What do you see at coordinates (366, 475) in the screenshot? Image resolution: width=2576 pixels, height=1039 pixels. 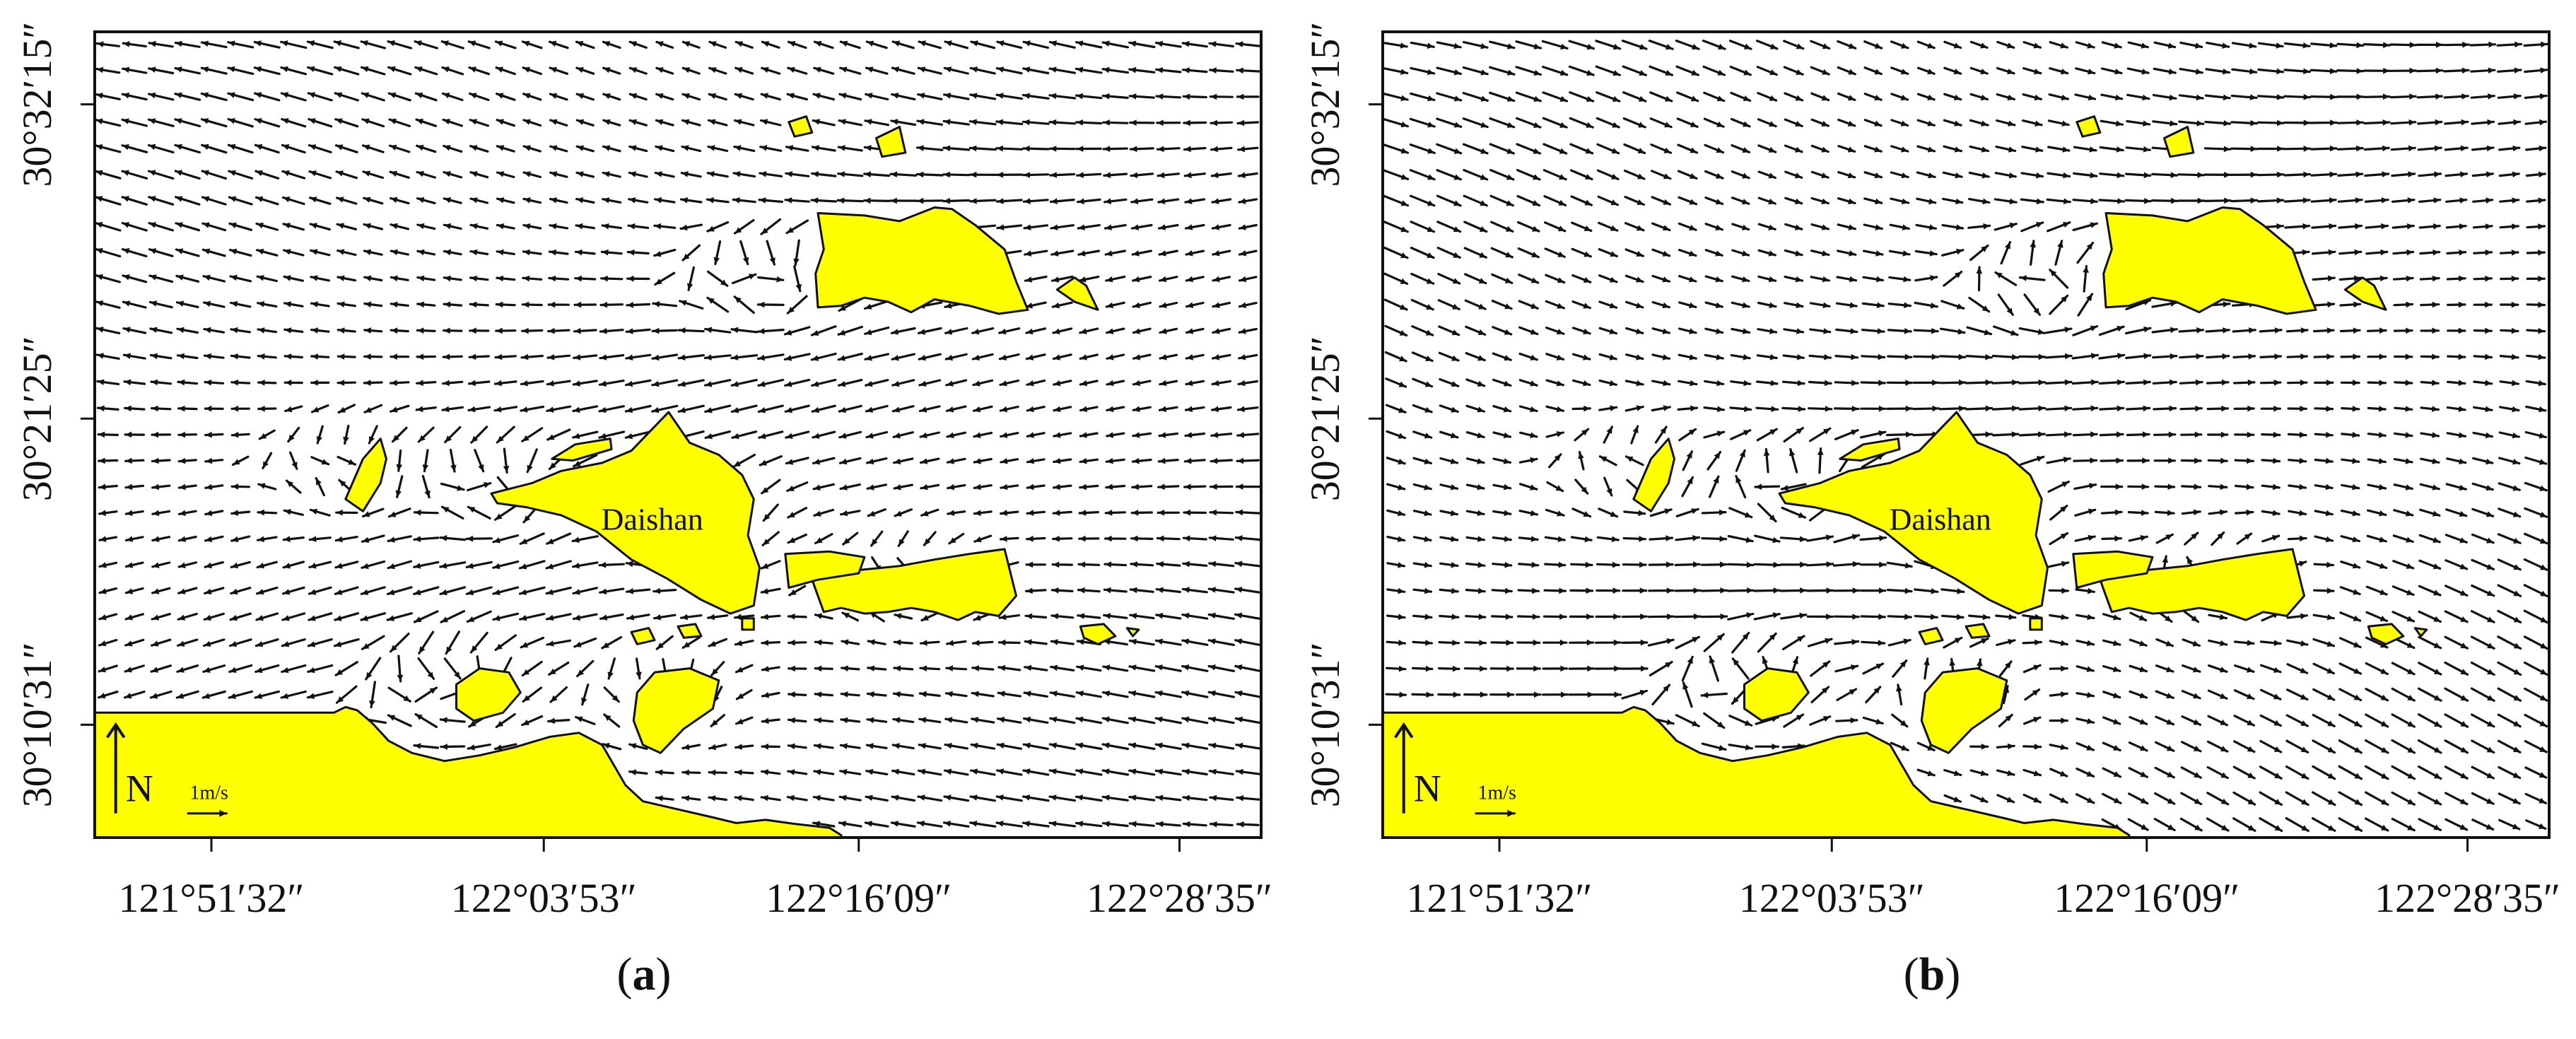 I see `land-westIsle` at bounding box center [366, 475].